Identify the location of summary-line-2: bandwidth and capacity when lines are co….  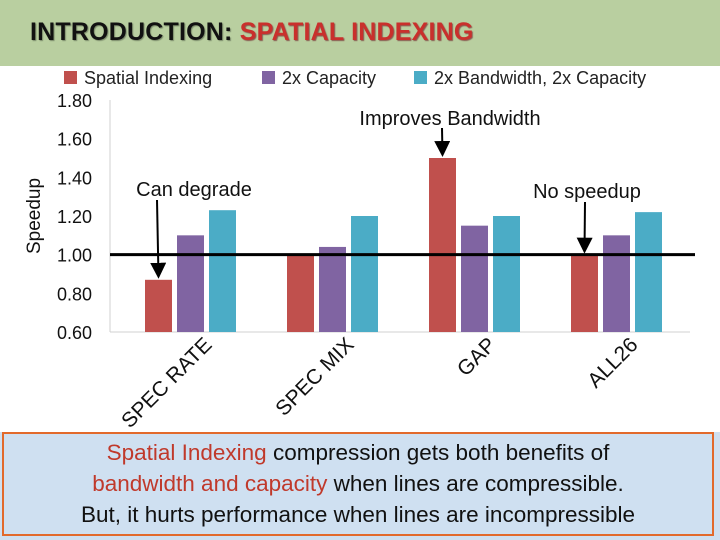
(358, 483).